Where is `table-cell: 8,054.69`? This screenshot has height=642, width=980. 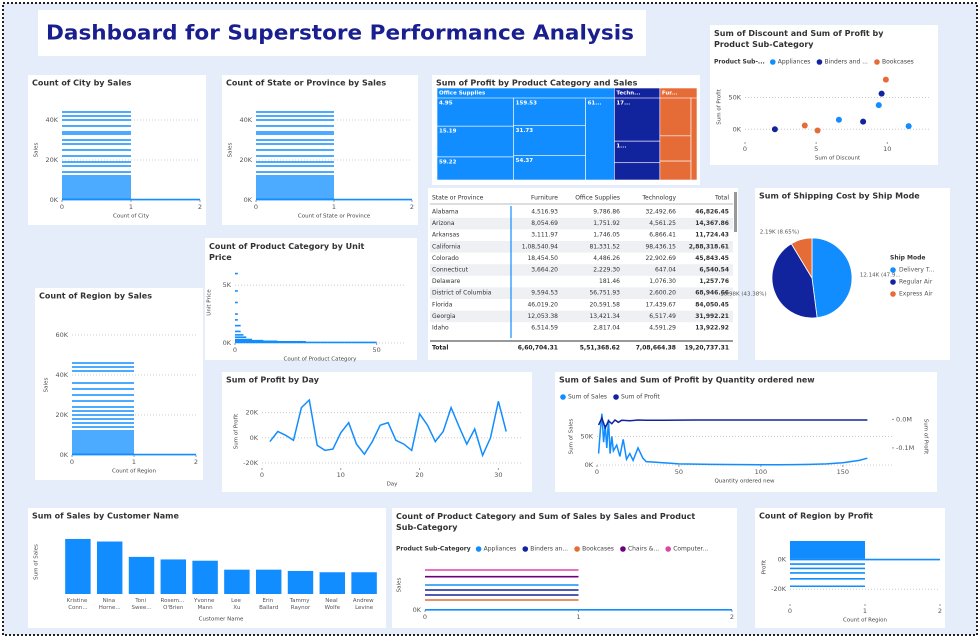 table-cell: 8,054.69 is located at coordinates (544, 223).